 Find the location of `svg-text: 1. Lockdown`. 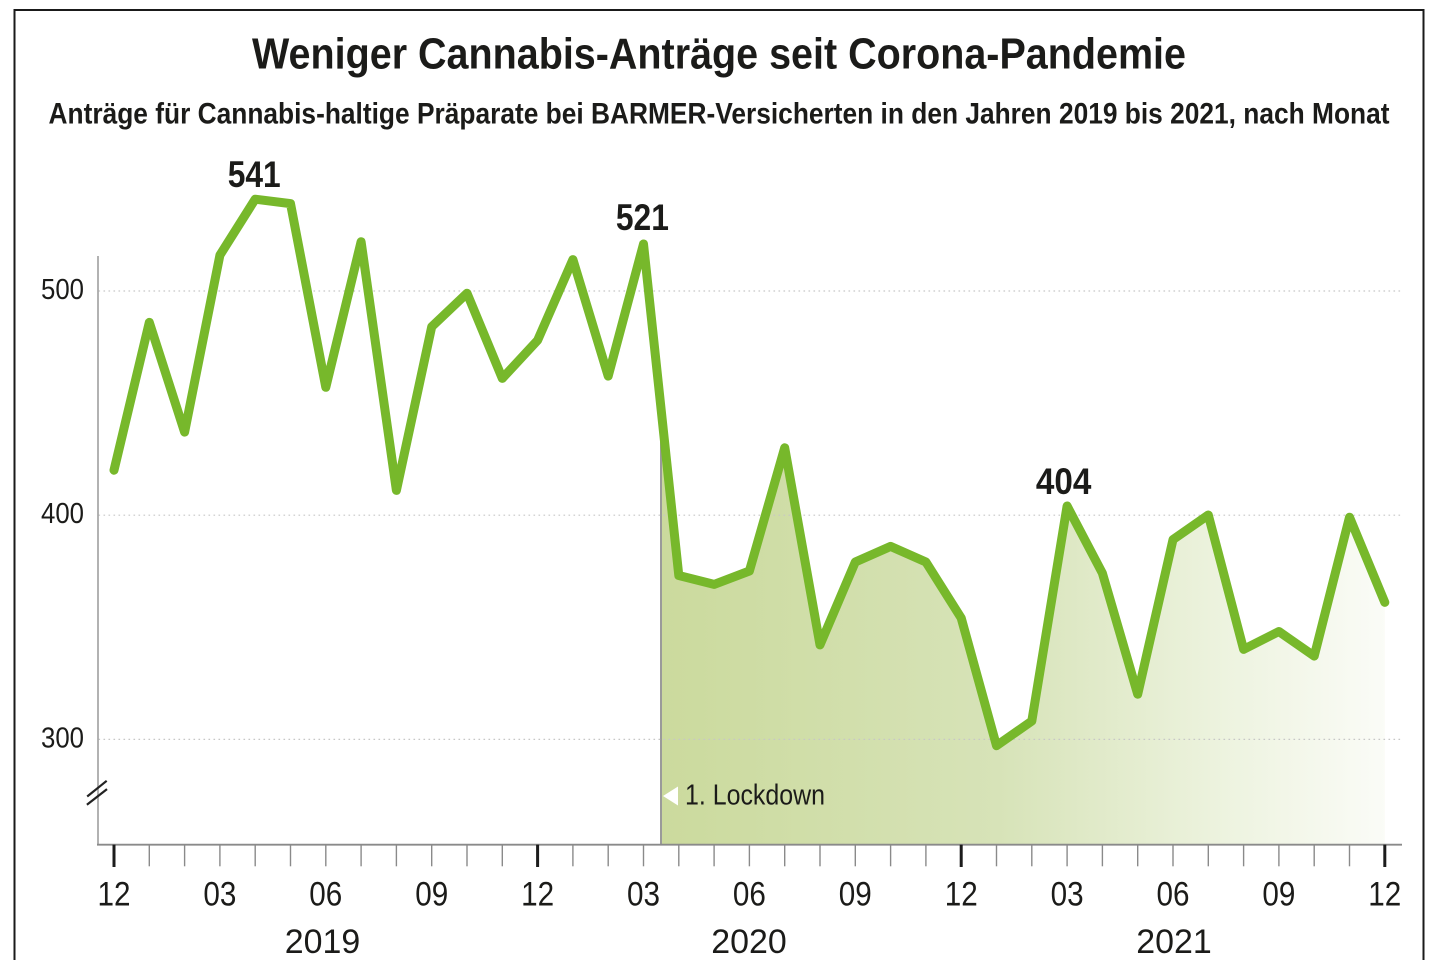

svg-text: 1. Lockdown is located at coordinates (755, 796).